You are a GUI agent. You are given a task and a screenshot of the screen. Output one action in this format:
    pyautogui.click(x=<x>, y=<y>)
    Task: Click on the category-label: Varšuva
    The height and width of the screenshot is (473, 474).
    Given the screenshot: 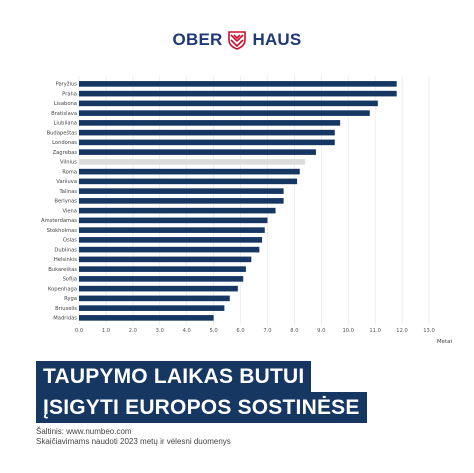 What is the action you would take?
    pyautogui.click(x=66, y=181)
    